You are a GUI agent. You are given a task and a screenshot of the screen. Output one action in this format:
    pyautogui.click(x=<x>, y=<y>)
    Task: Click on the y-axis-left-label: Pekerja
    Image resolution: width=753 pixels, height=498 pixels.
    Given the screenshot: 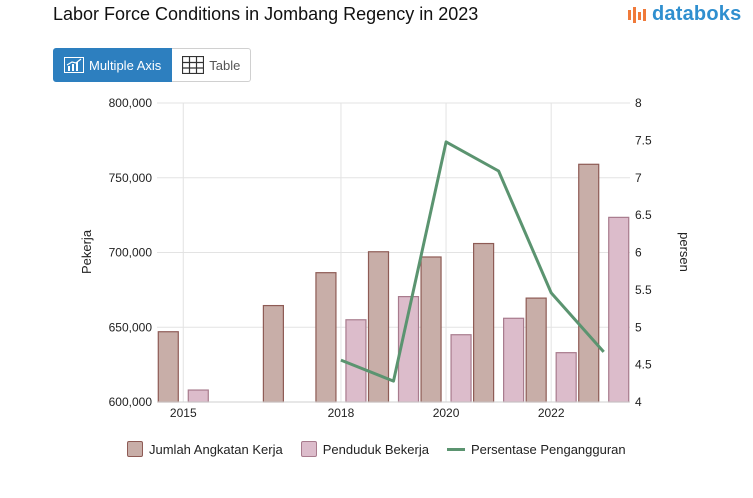 What is the action you would take?
    pyautogui.click(x=86, y=251)
    